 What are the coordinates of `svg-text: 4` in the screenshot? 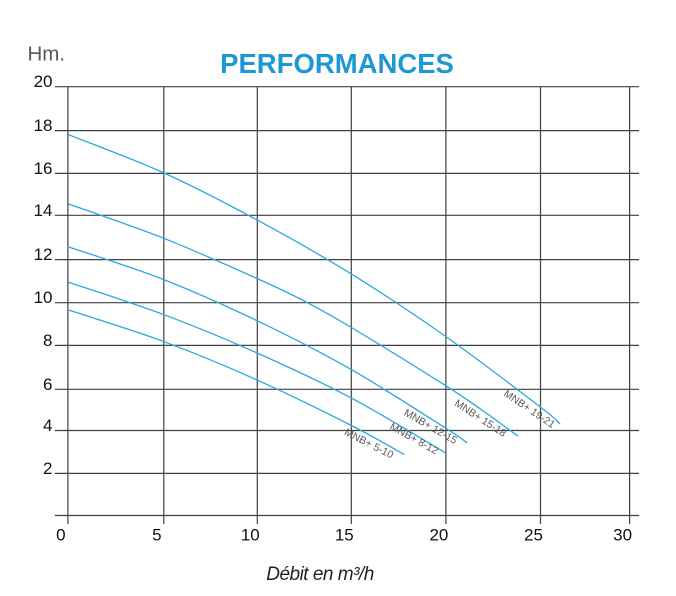 It's located at (47, 425).